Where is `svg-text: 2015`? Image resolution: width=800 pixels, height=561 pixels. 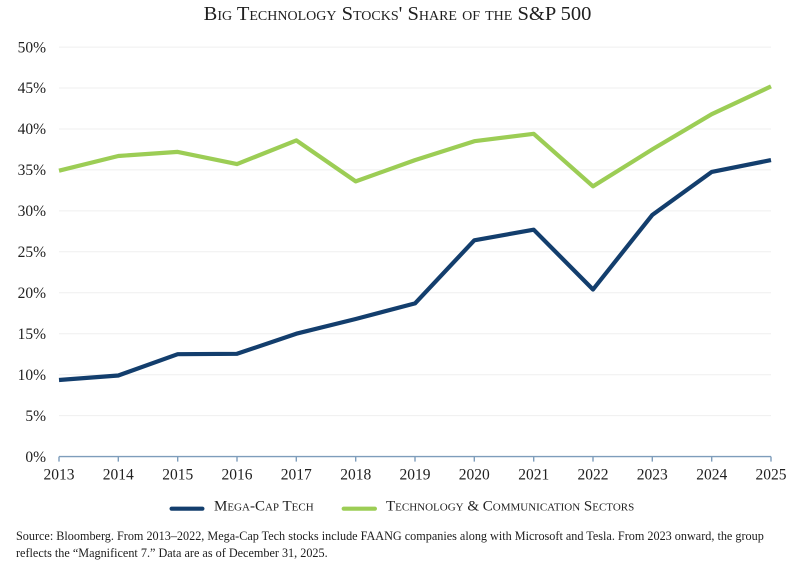
svg-text: 2015 is located at coordinates (177, 475).